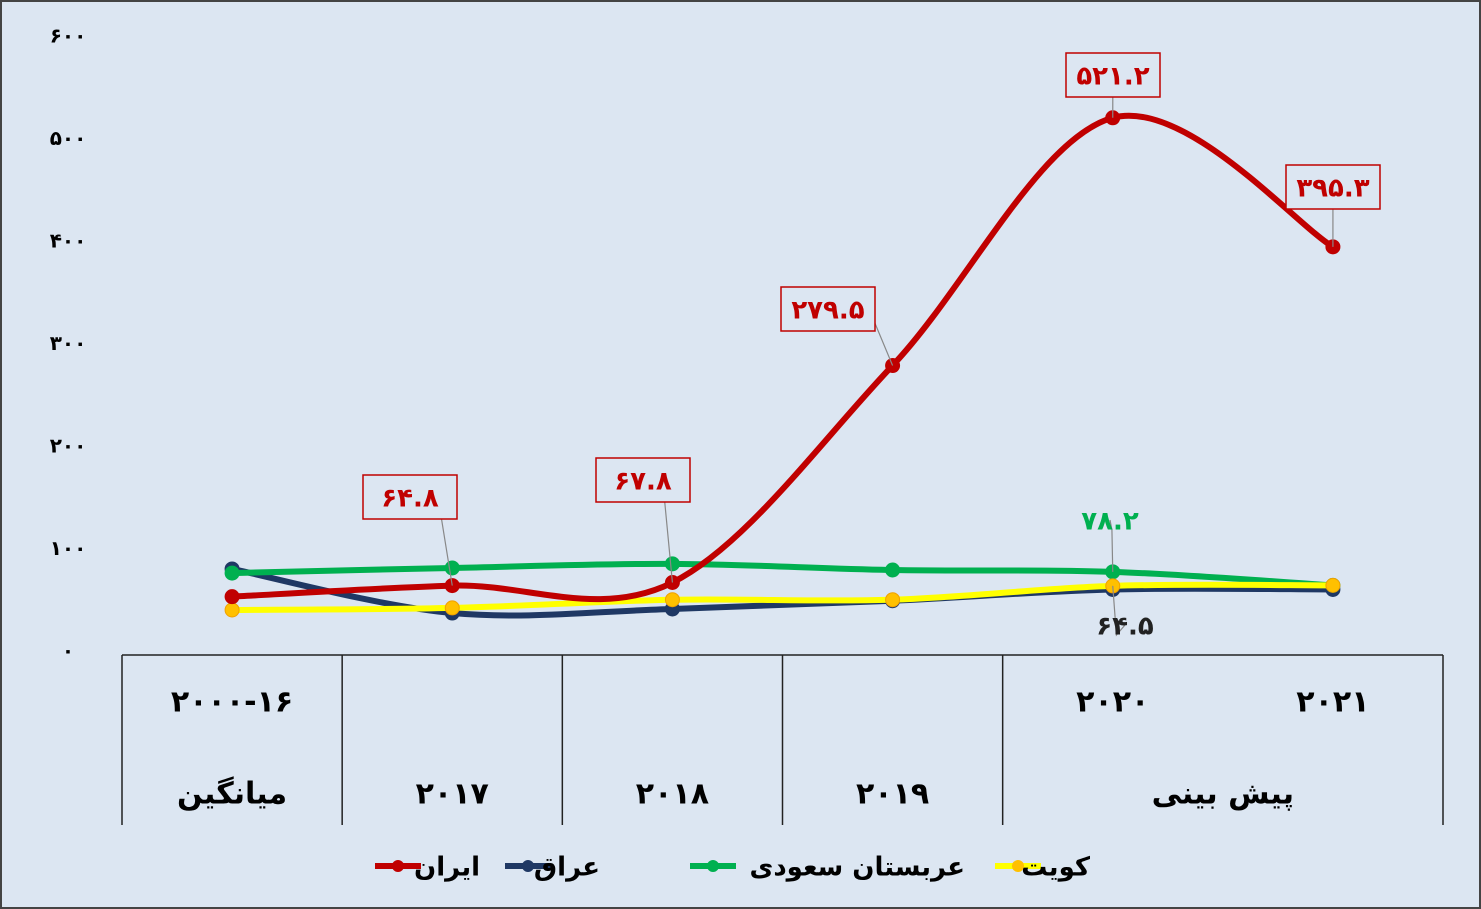 The width and height of the screenshot is (1481, 909). I want to click on data-label: ۶۴.۵, so click(1125, 627).